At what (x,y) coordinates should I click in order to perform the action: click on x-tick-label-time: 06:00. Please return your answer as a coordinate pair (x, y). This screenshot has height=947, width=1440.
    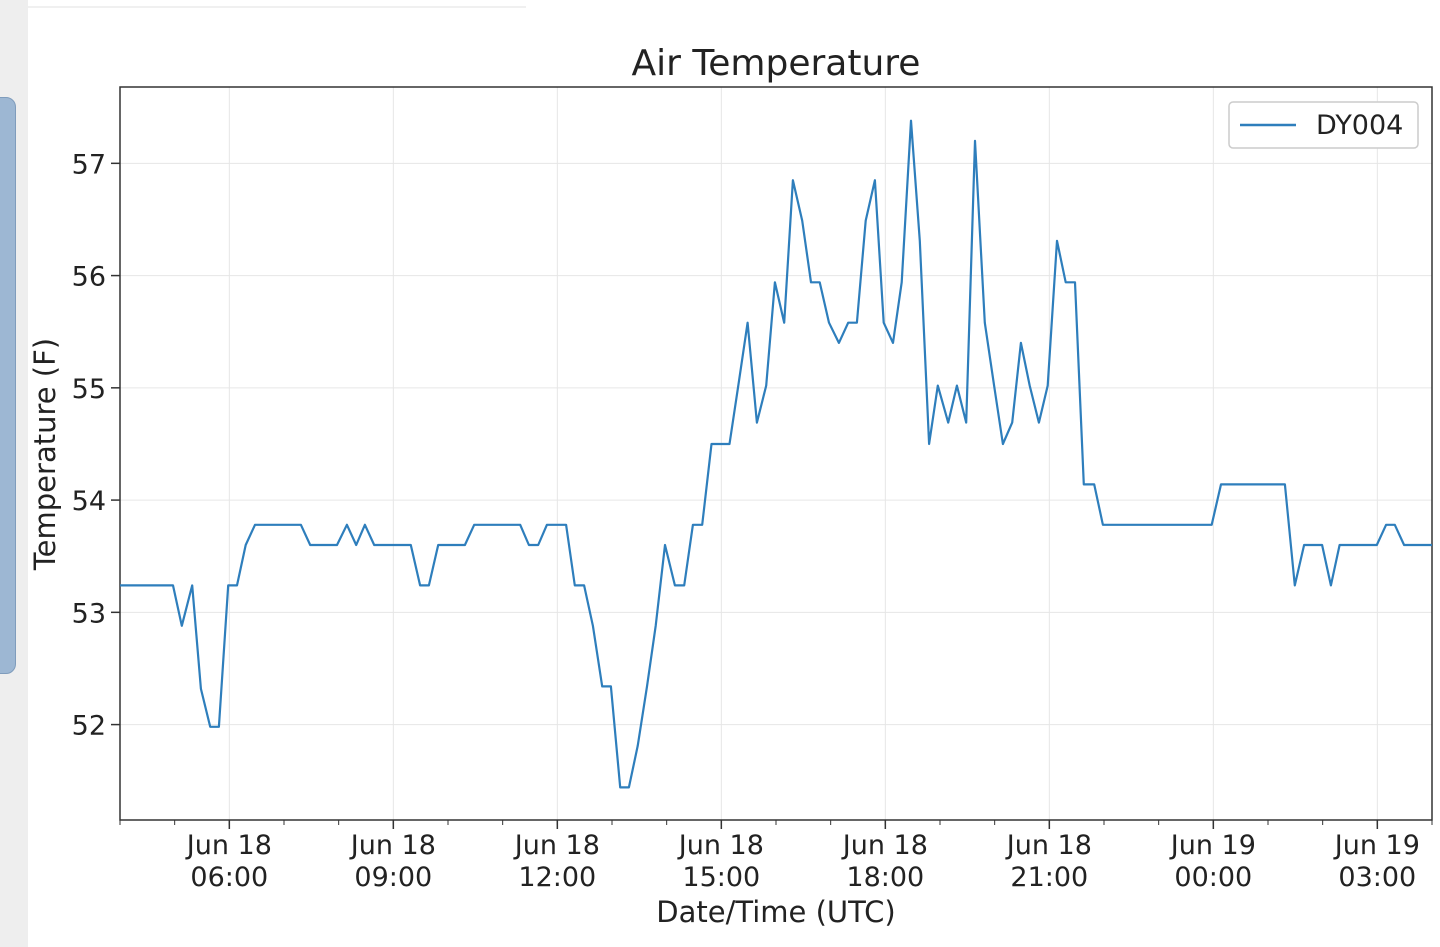
    Looking at the image, I should click on (229, 877).